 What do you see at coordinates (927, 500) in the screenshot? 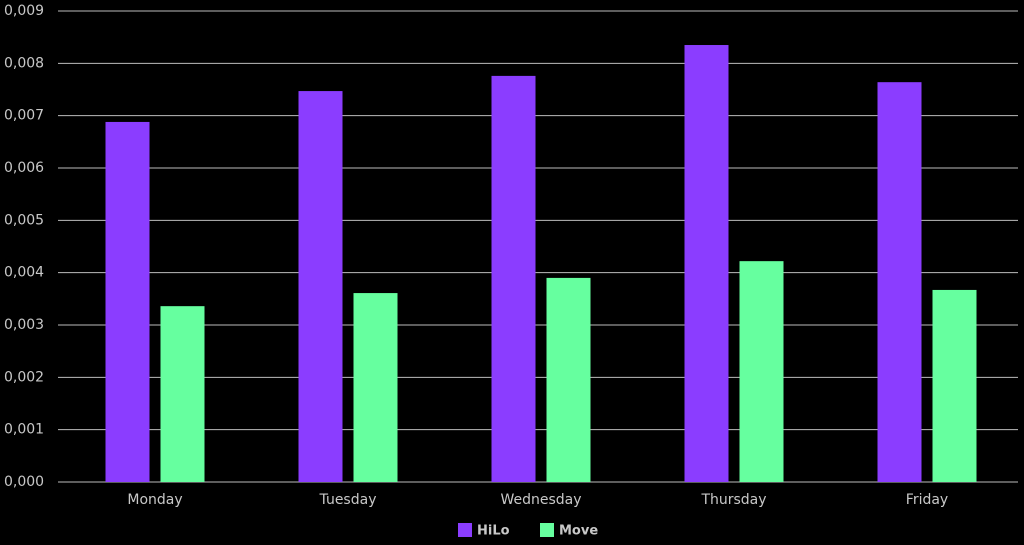
I see `x-tick-label: Friday` at bounding box center [927, 500].